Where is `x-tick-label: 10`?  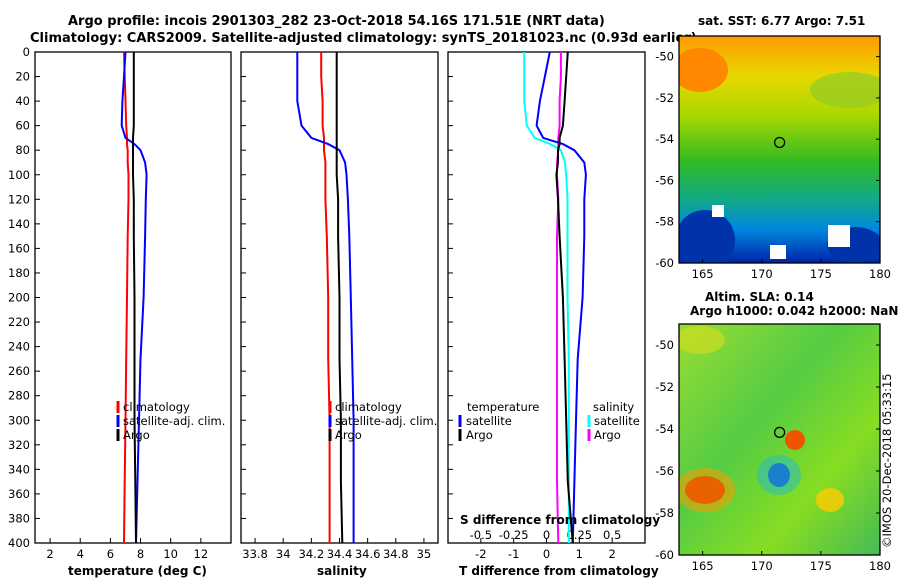
x-tick-label: 10 is located at coordinates (170, 554).